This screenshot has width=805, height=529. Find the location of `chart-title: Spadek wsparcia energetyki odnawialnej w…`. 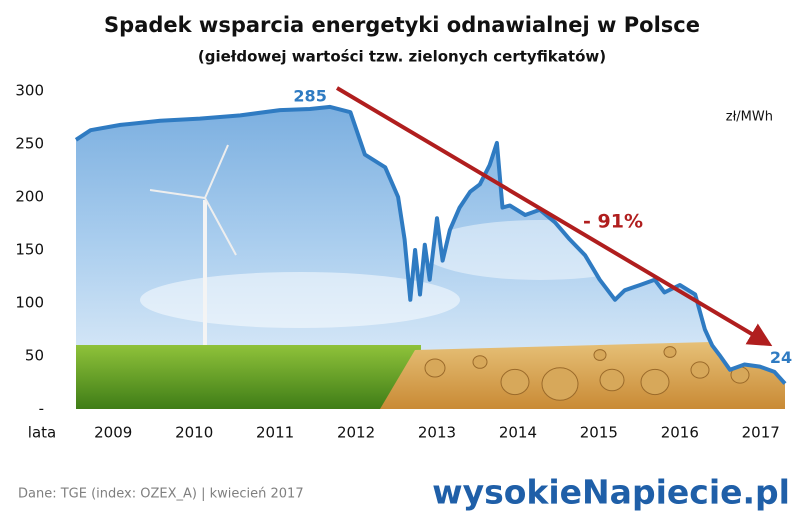

chart-title: Spadek wsparcia energetyki odnawialnej w… is located at coordinates (402, 25).